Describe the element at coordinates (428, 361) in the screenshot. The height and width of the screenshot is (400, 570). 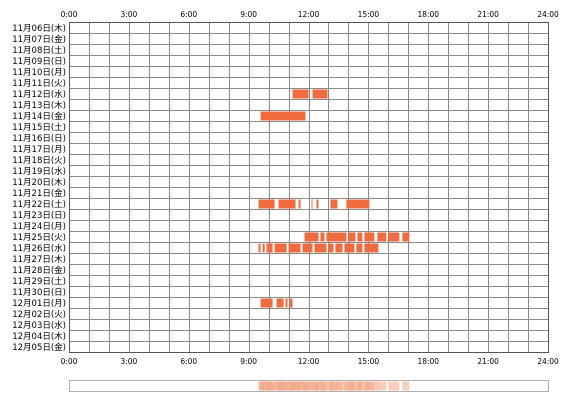
I see `x-tick-label-bottom: 18:00` at that location.